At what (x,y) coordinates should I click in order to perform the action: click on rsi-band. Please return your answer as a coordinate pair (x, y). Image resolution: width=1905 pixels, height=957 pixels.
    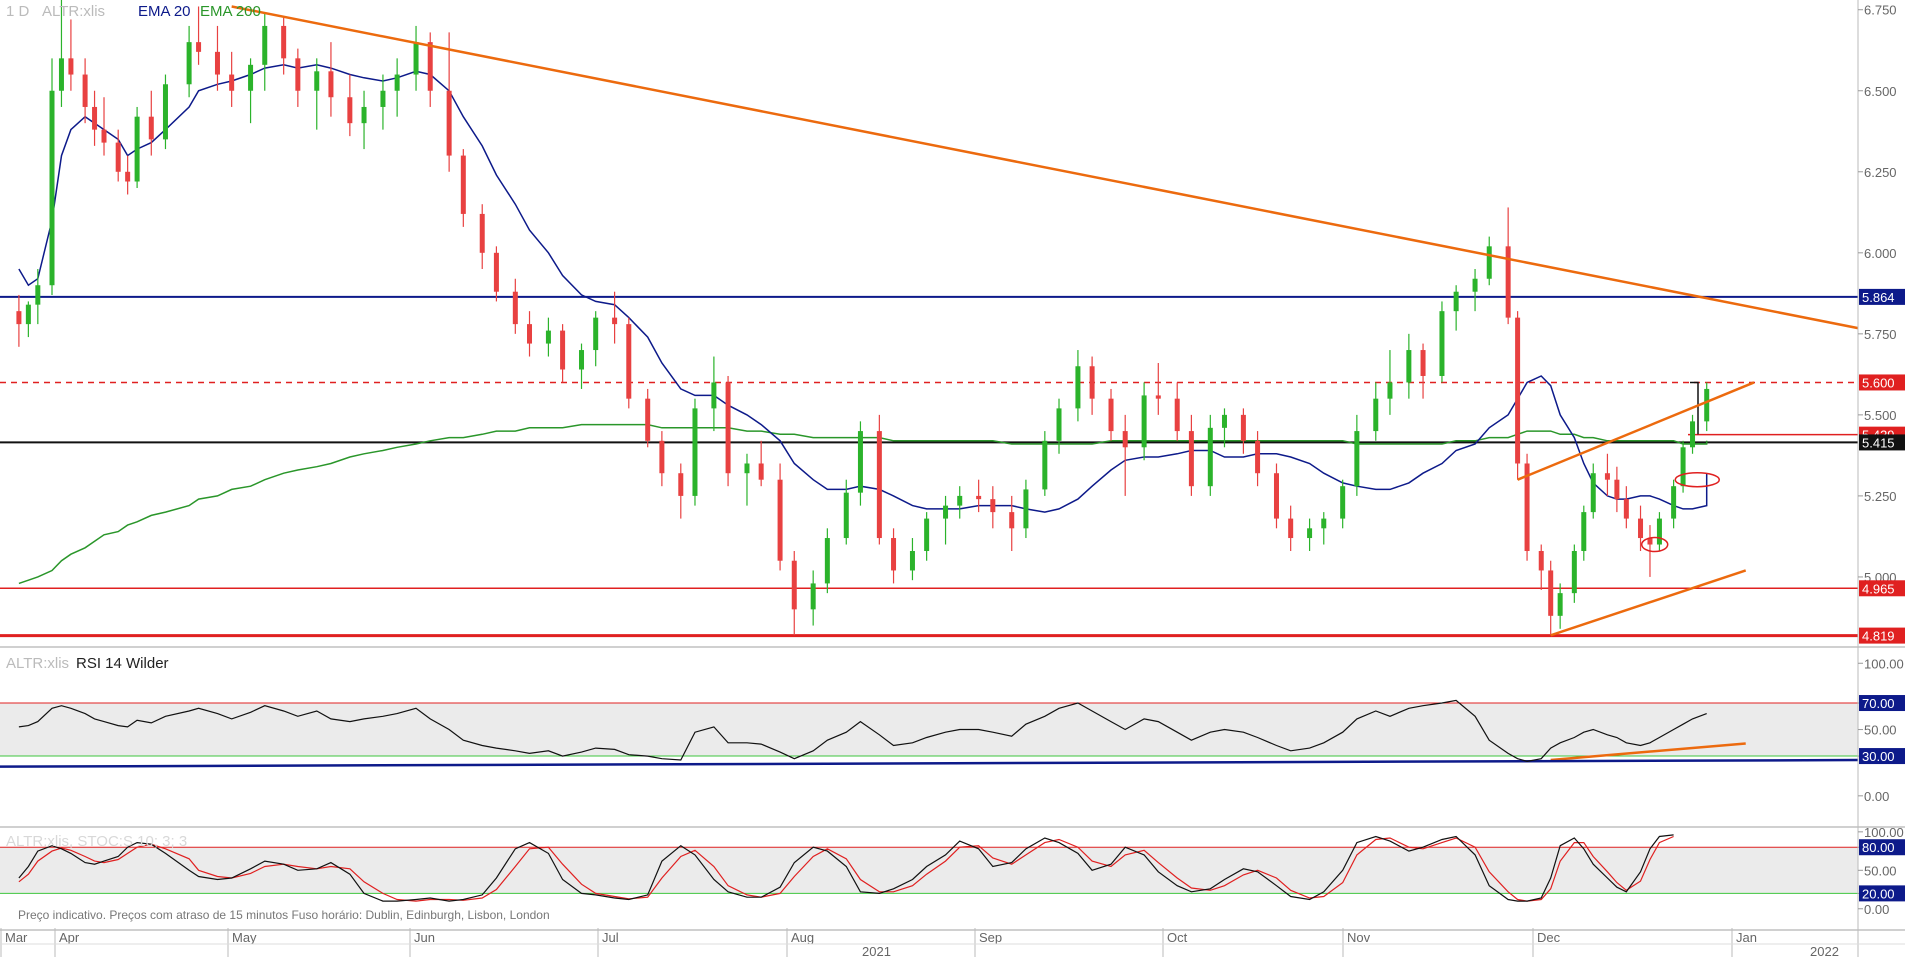
    Looking at the image, I should click on (929, 730).